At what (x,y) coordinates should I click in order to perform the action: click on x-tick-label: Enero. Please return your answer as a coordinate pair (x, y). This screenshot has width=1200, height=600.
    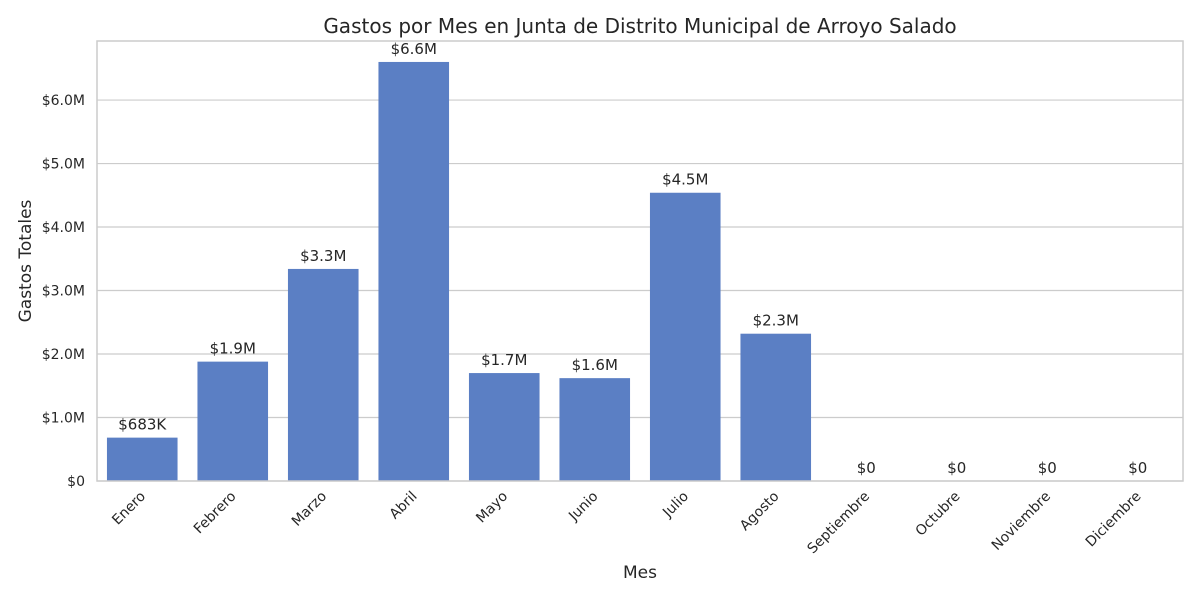
    Looking at the image, I should click on (129, 509).